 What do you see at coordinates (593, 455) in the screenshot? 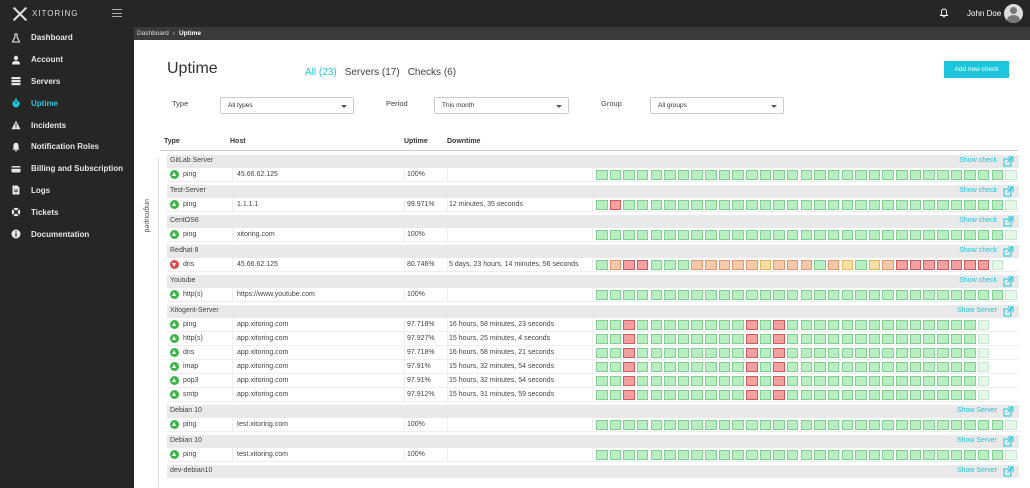
I see `table-row: ping test.xitoring.com 100%` at bounding box center [593, 455].